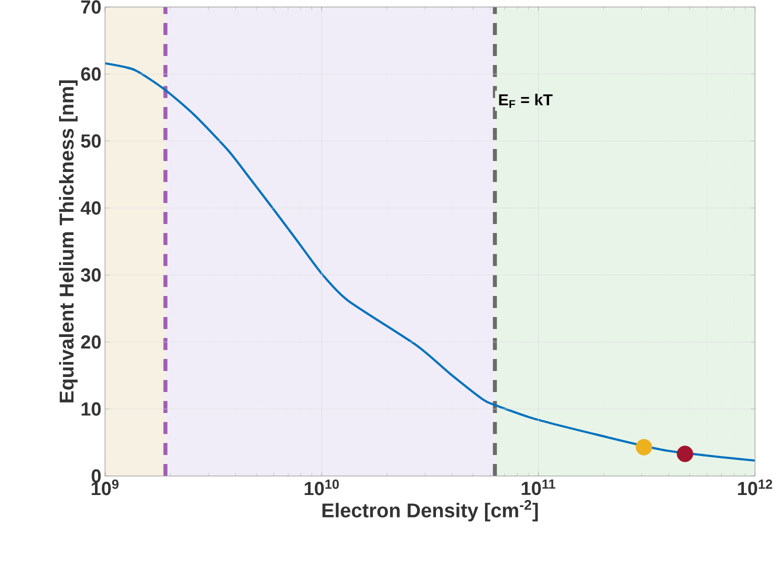 The width and height of the screenshot is (784, 562). I want to click on y-tick-label: 60, so click(91, 74).